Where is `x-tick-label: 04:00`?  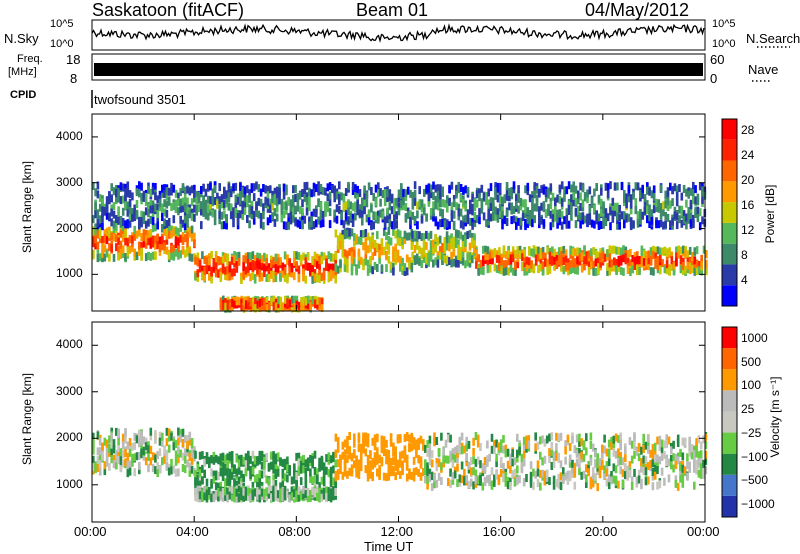
x-tick-label: 04:00 is located at coordinates (192, 531).